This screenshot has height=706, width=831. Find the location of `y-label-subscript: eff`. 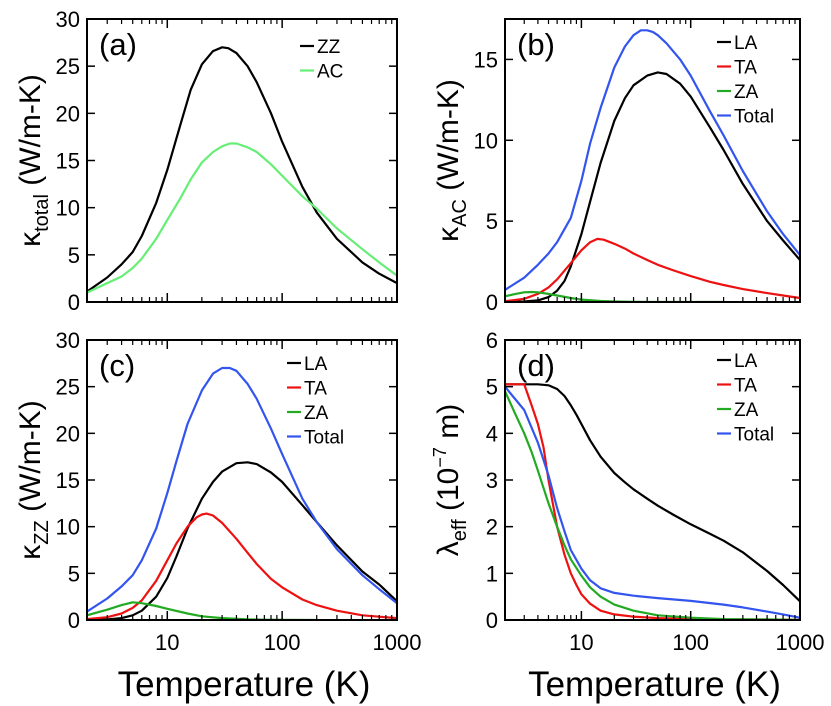

y-label-subscript: eff is located at coordinates (460, 530).